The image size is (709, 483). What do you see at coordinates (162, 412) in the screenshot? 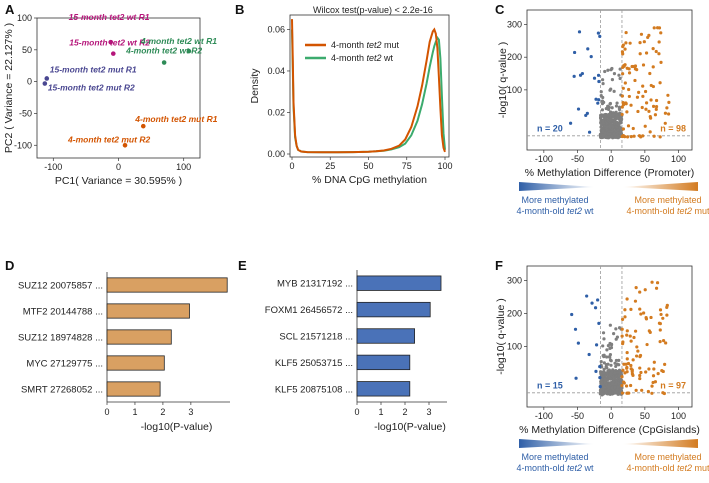
I see `x-tick-label: 2` at bounding box center [162, 412].